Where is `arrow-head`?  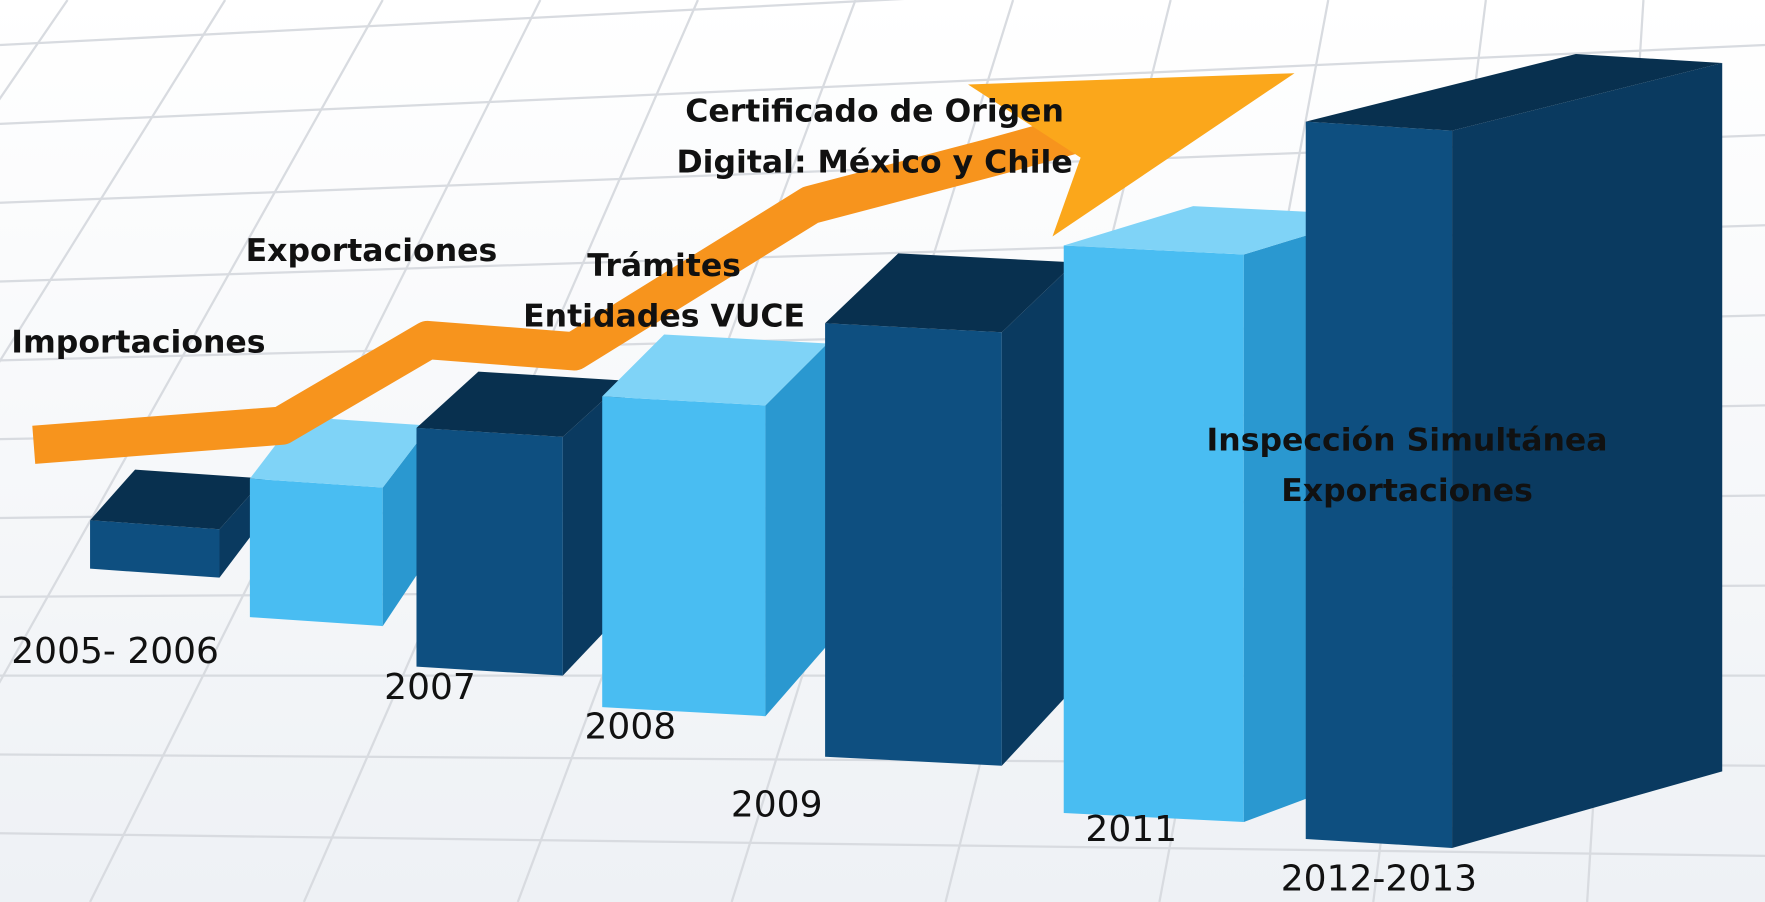
arrow-head is located at coordinates (1131, 155).